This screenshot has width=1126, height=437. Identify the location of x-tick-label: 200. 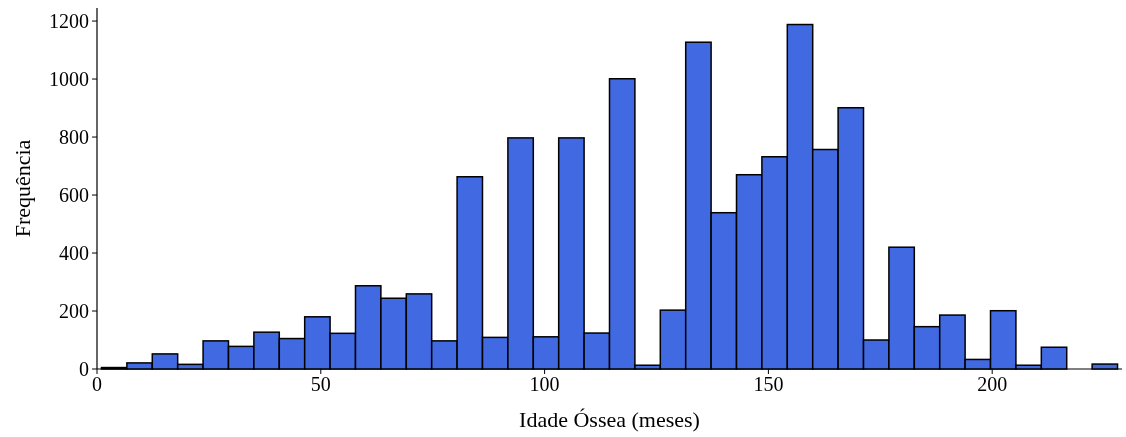
(992, 384).